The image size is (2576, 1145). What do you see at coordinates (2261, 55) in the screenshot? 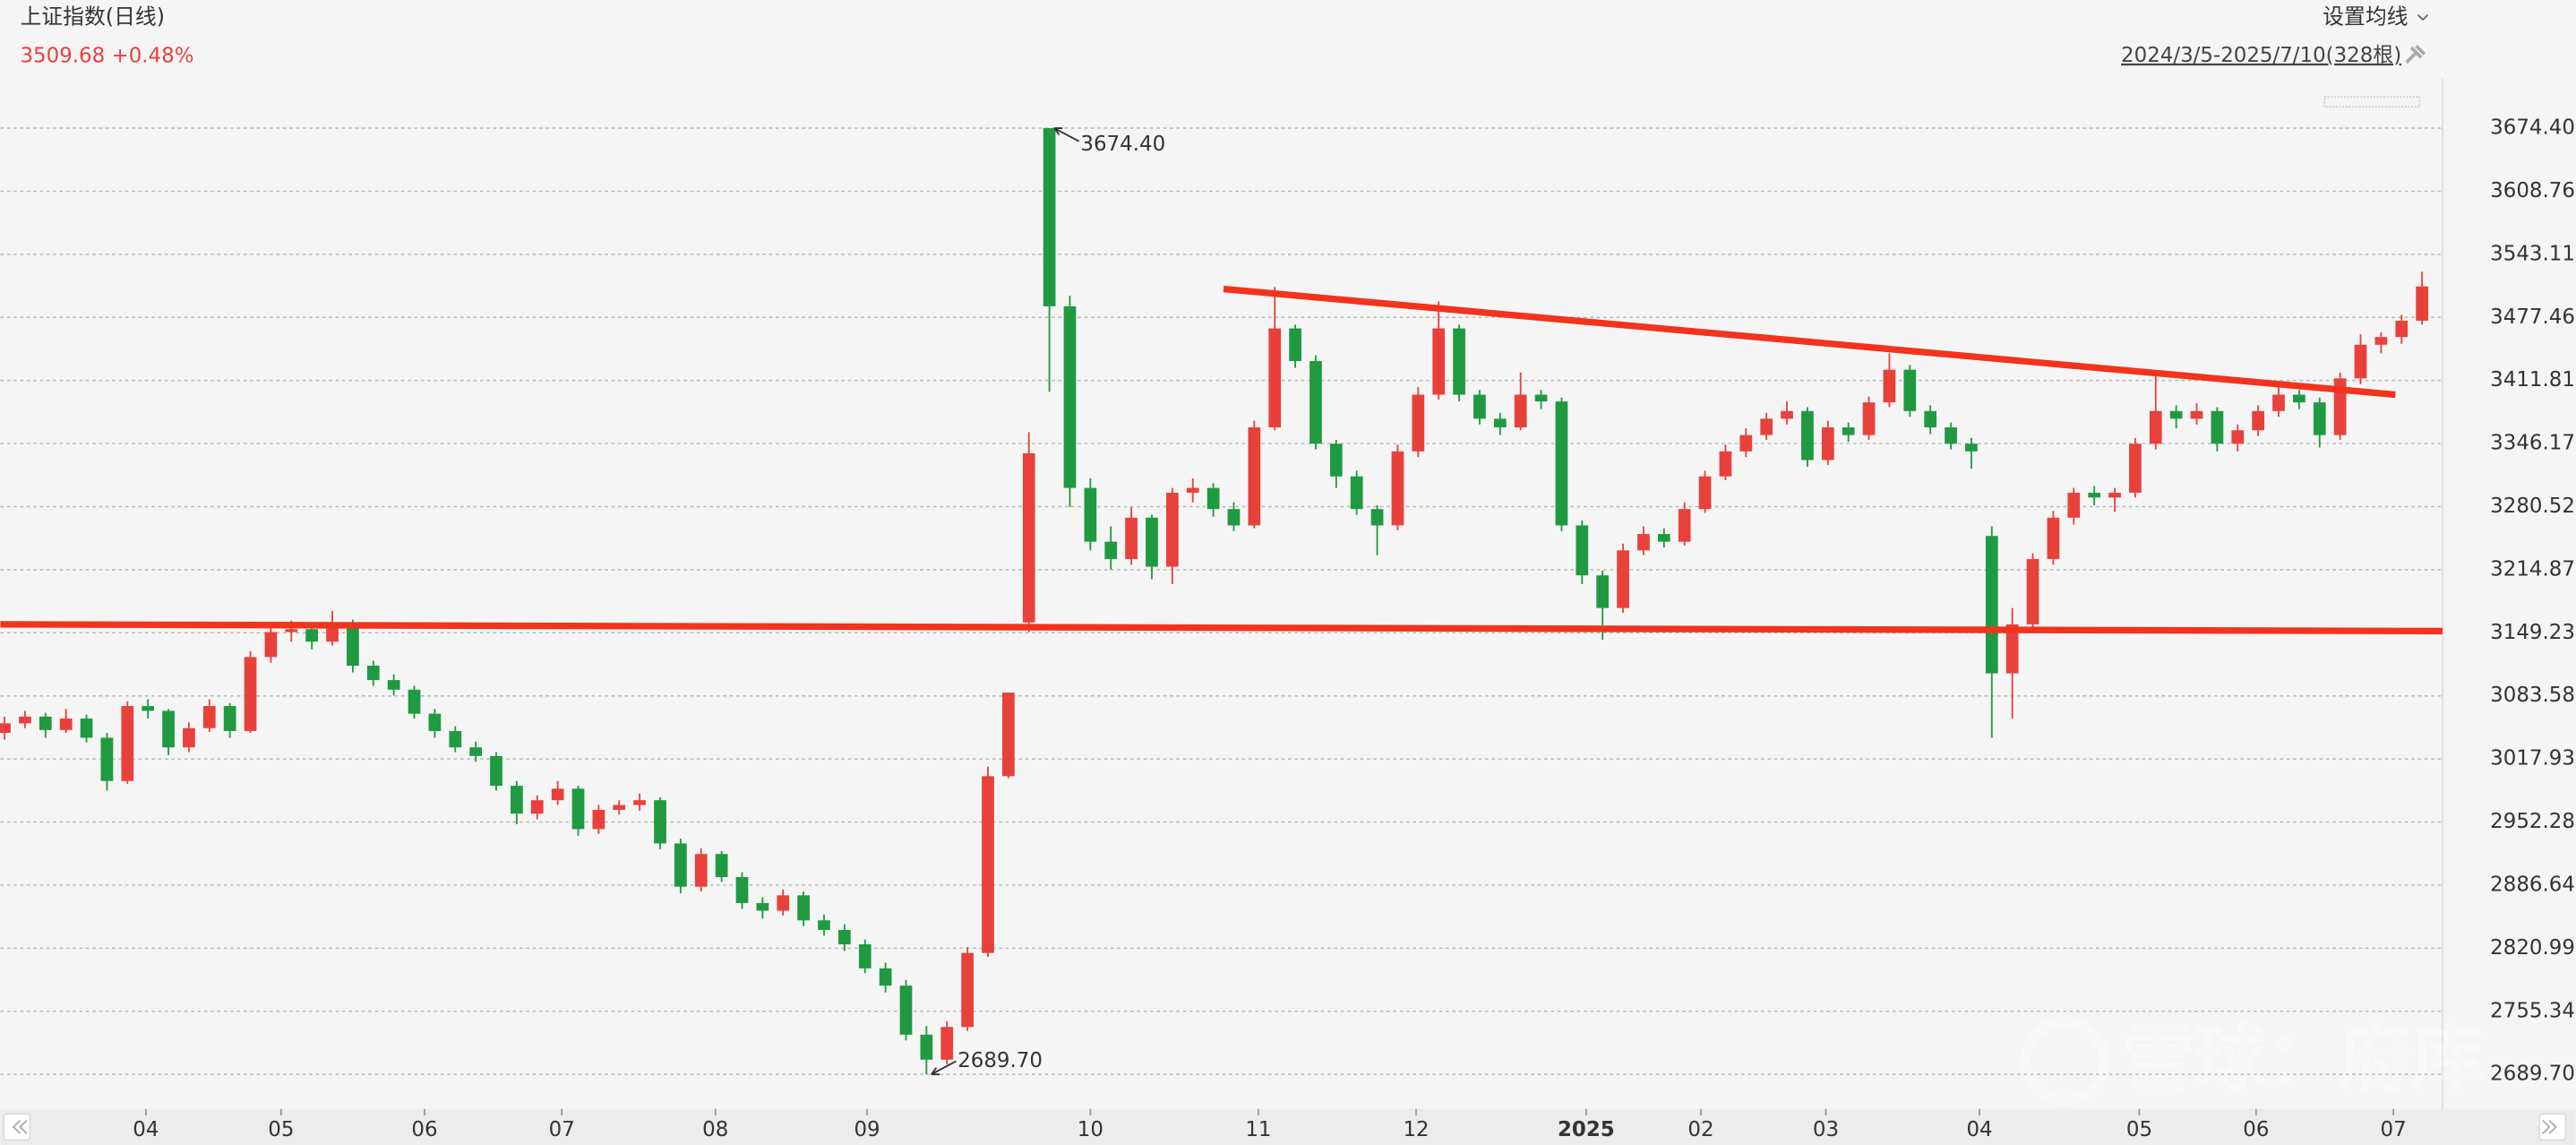
I see `range-label: 2024/3/5-2025/7/10(328根)` at bounding box center [2261, 55].